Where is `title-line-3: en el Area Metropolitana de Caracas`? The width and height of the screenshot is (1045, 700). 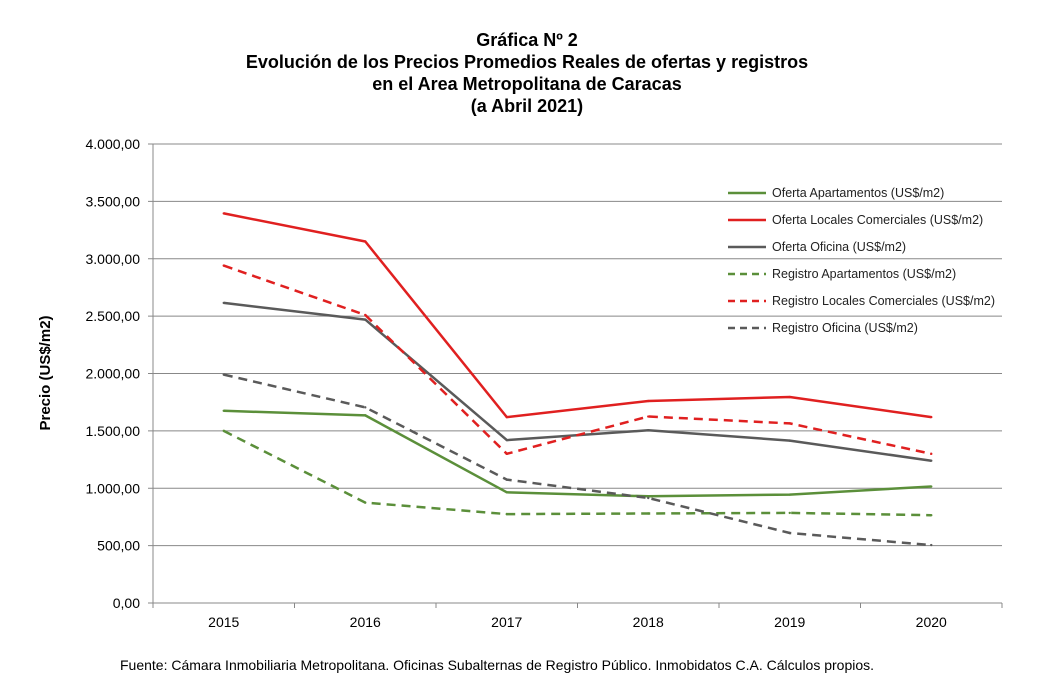
title-line-3: en el Area Metropolitana de Caracas is located at coordinates (526, 84).